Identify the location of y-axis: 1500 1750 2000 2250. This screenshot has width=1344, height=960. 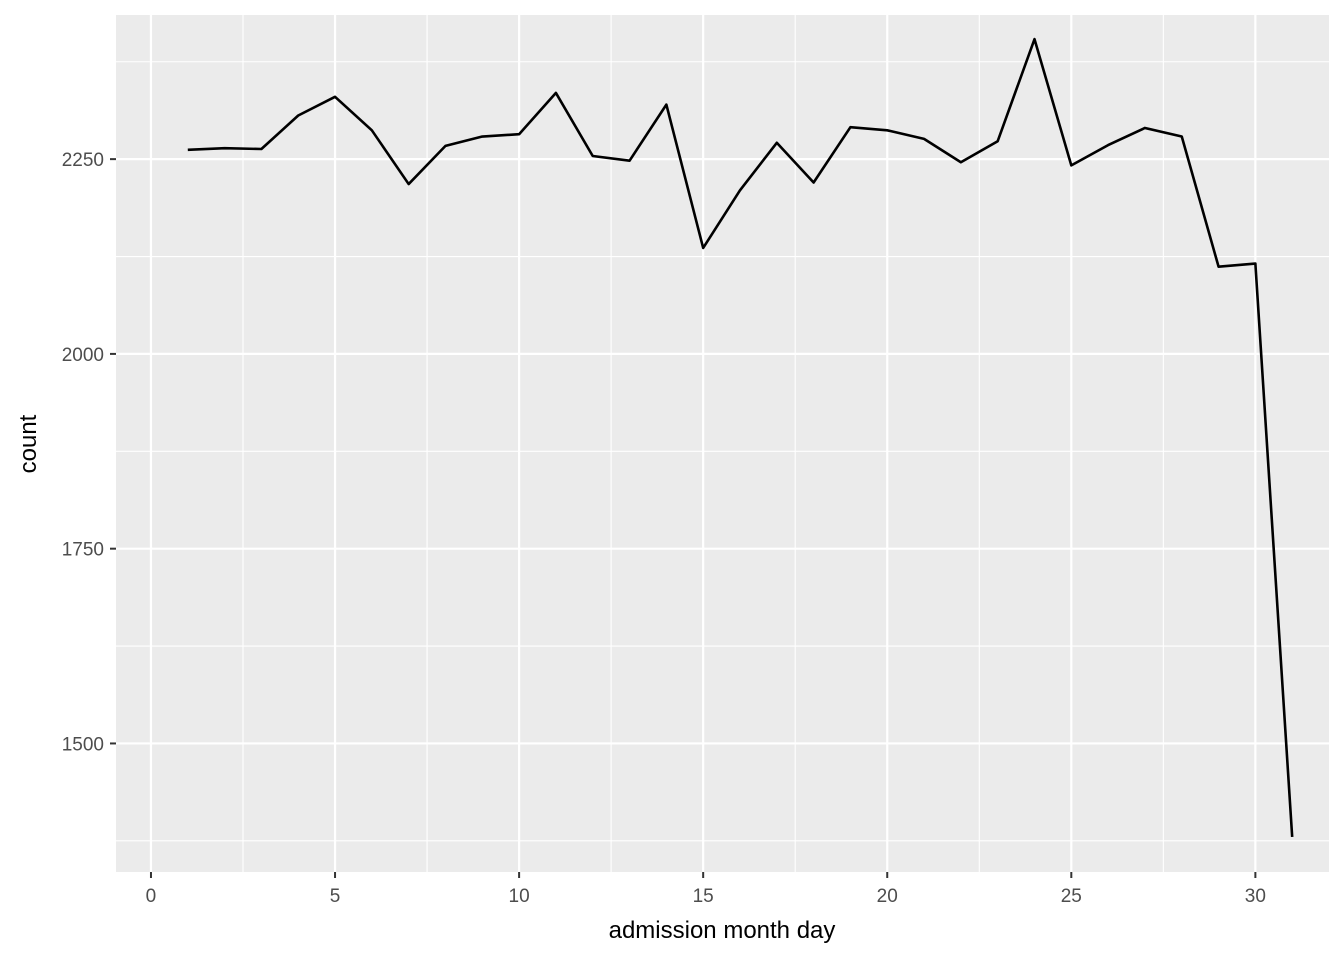
(89, 452).